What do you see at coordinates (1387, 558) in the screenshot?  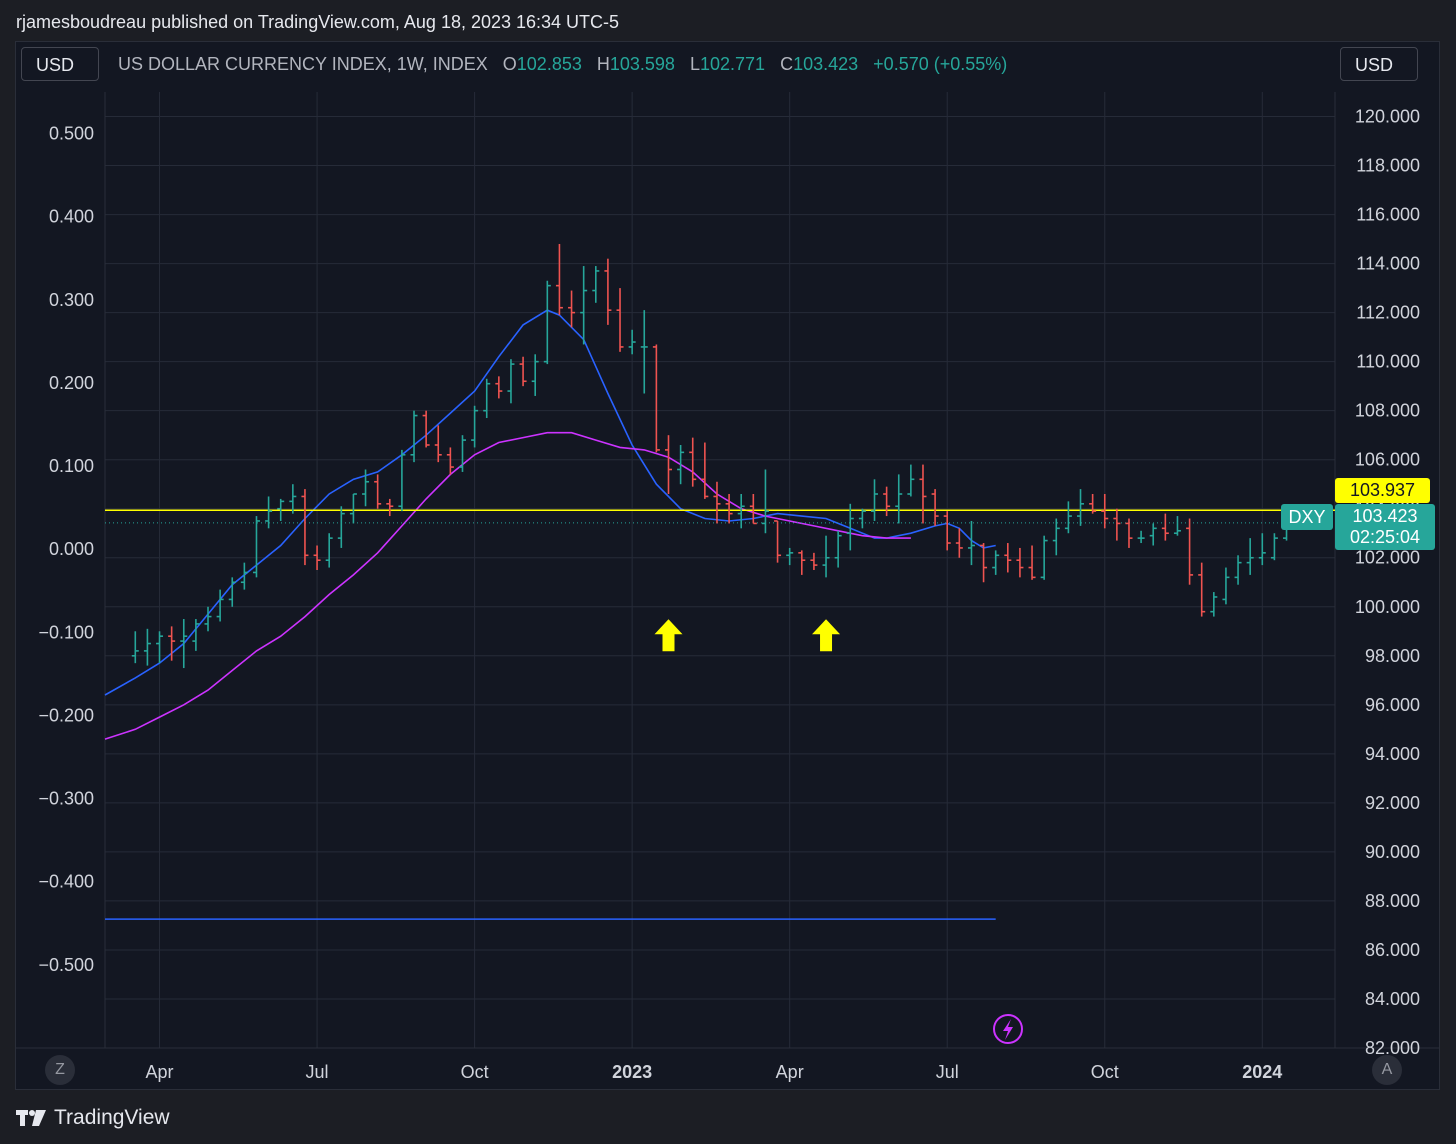 I see `right-axis-tick: 102.000` at bounding box center [1387, 558].